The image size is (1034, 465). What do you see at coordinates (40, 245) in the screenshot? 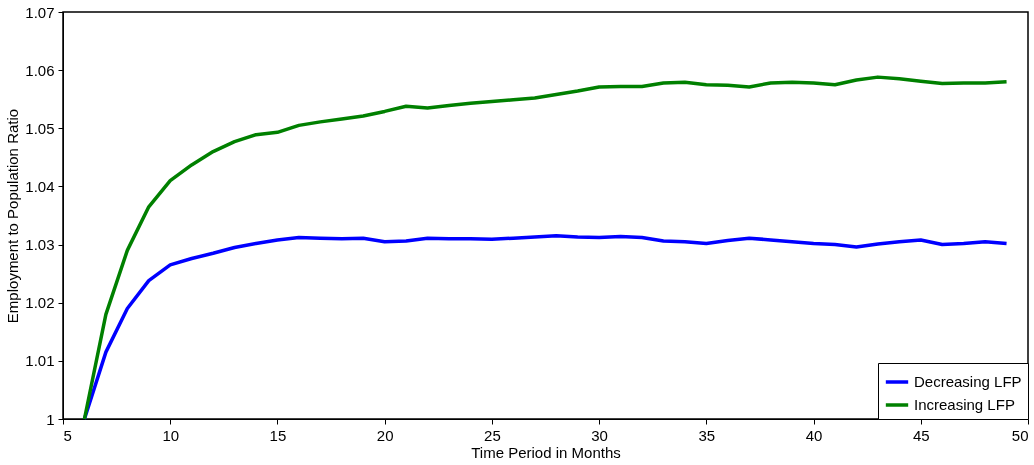
I see `y-tick-label: 1.03` at bounding box center [40, 245].